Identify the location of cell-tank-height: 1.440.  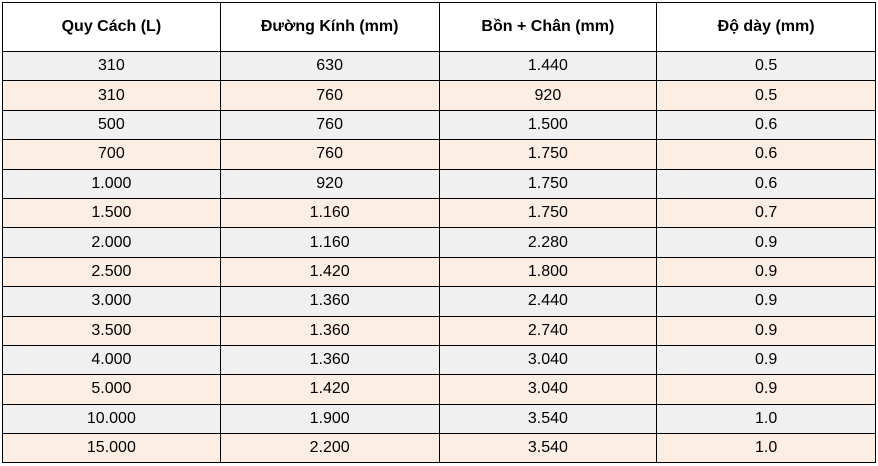
(548, 66).